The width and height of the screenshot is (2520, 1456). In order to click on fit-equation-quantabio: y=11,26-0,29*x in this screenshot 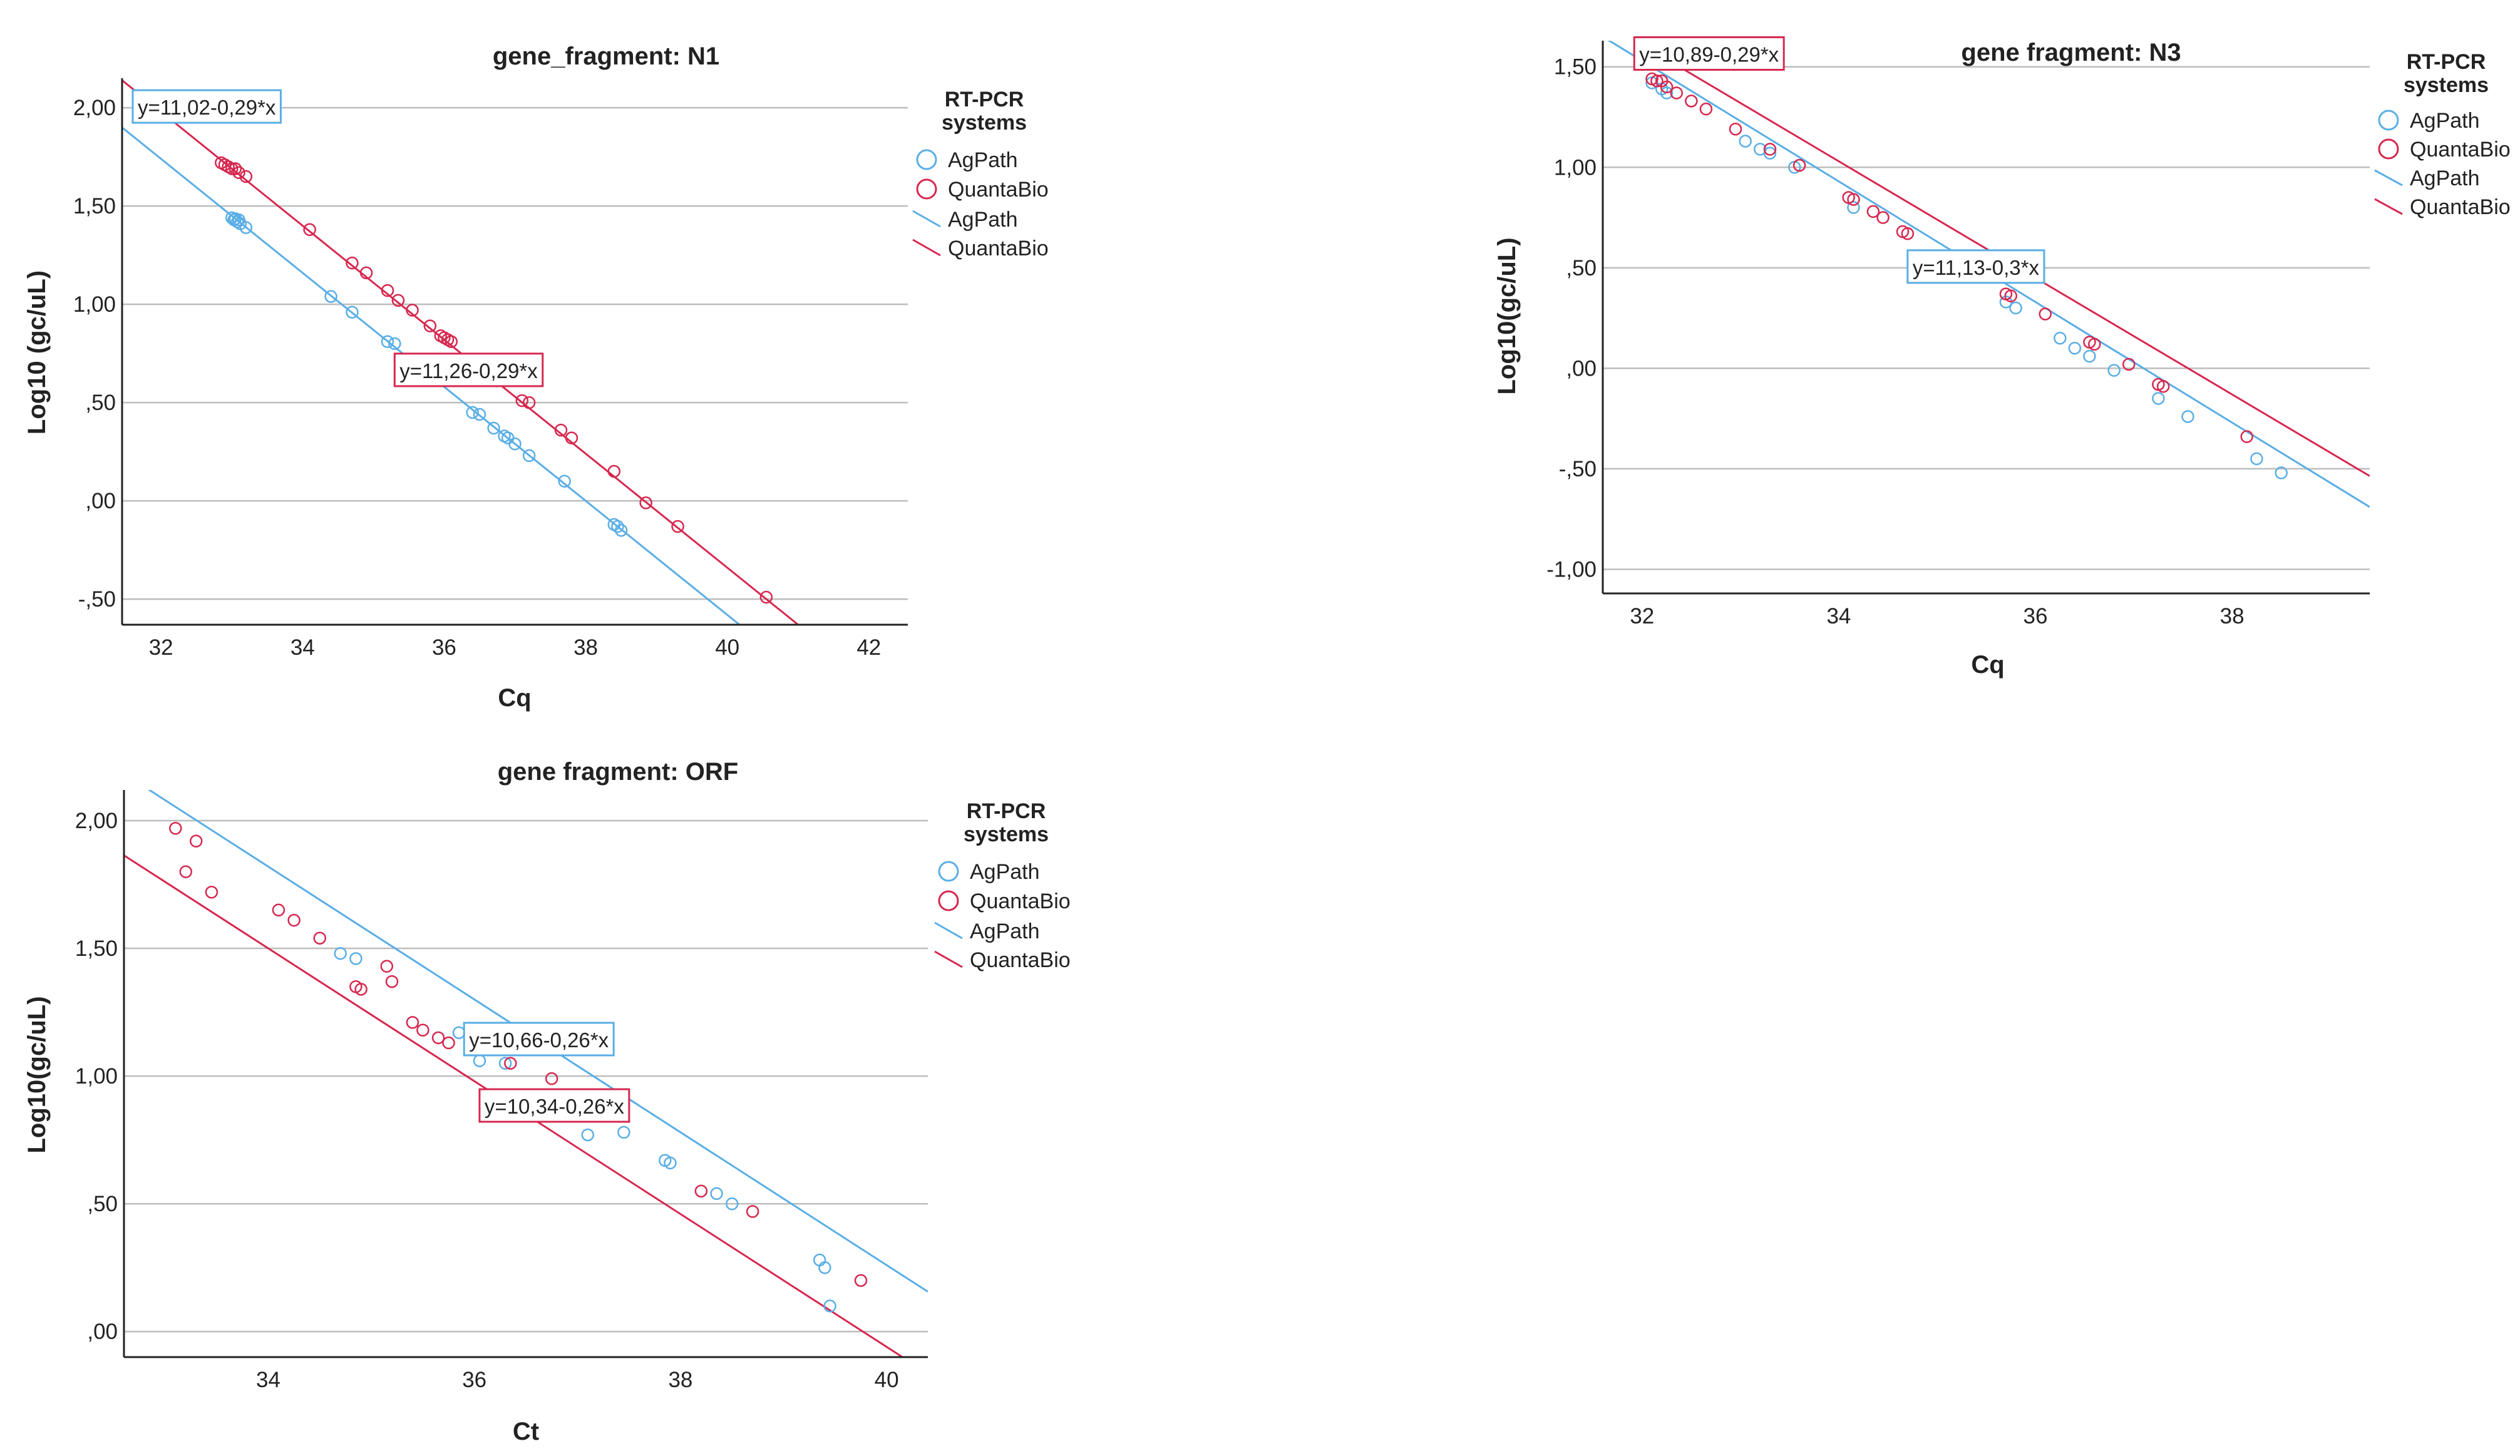, I will do `click(469, 370)`.